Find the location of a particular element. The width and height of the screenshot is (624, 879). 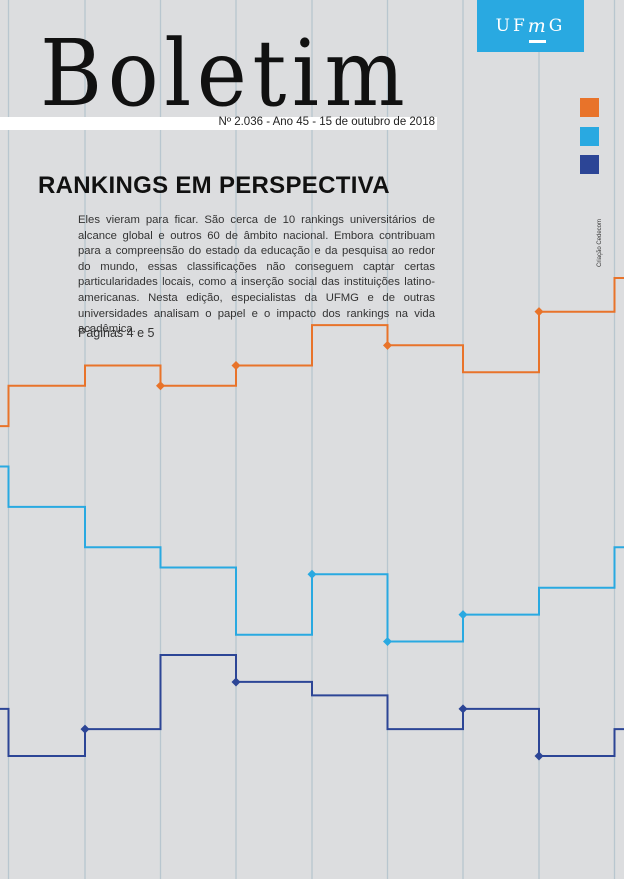

design-credit: Criação Cedecom is located at coordinates (600, 243).